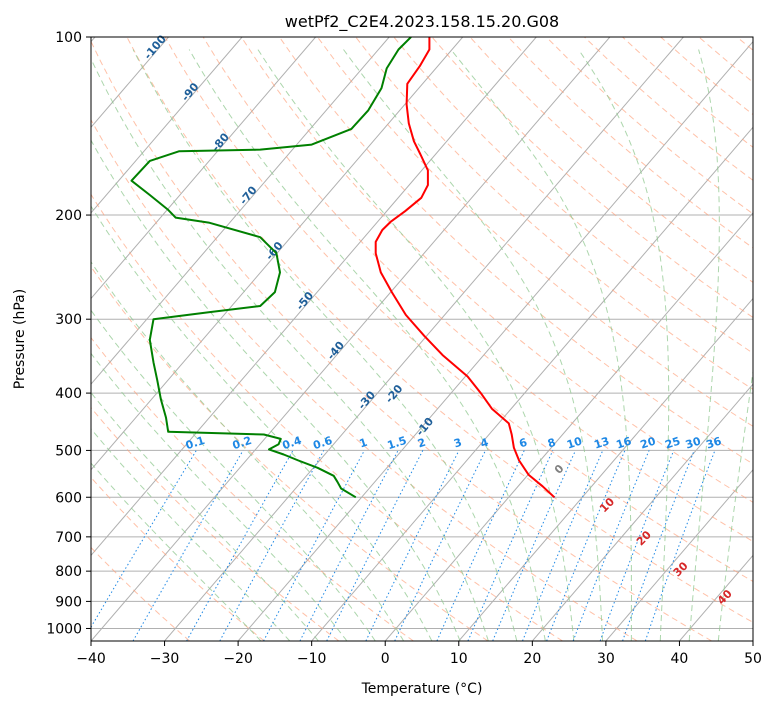 This screenshot has height=708, width=775. Describe the element at coordinates (680, 659) in the screenshot. I see `x-tick-label: 40` at that location.